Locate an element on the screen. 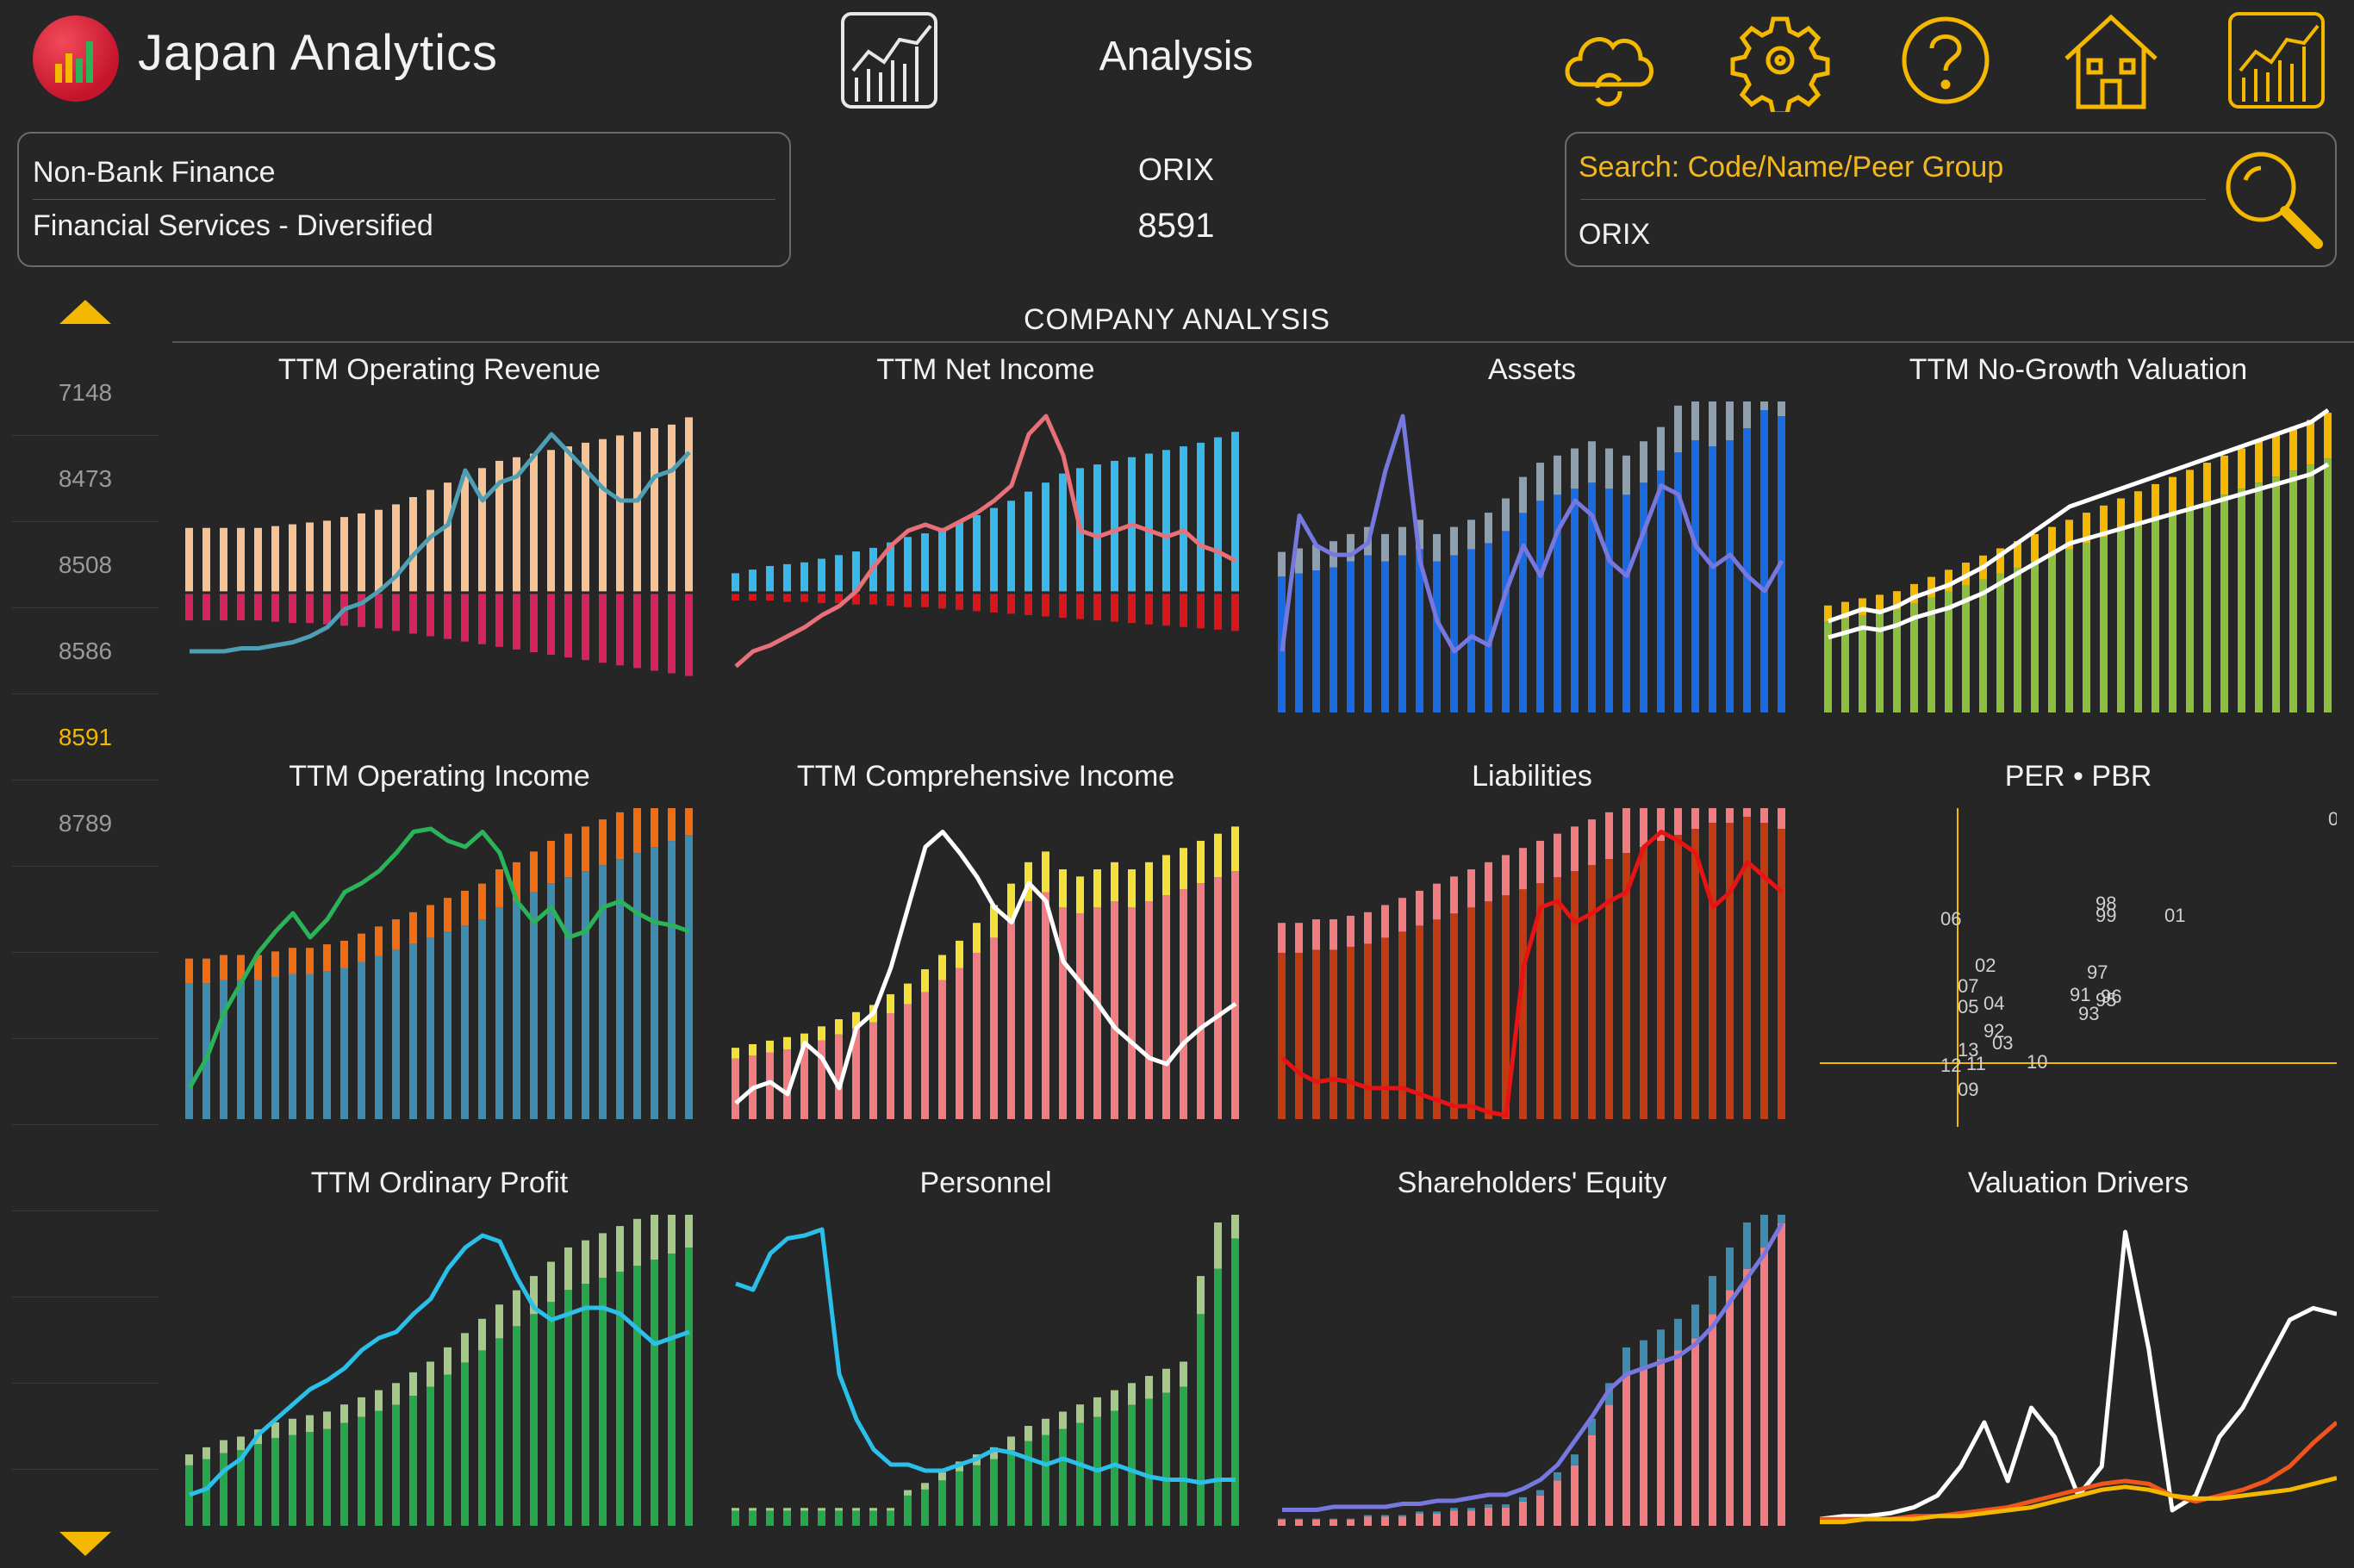  home-icon is located at coordinates (2111, 61).